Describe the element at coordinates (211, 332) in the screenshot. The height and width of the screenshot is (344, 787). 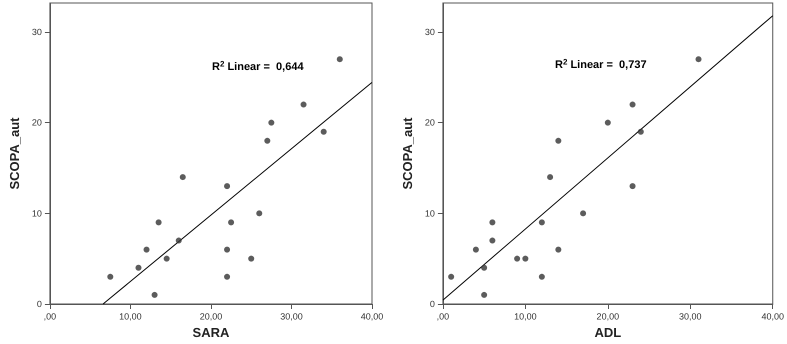
I see `x-axis-title: SARA` at that location.